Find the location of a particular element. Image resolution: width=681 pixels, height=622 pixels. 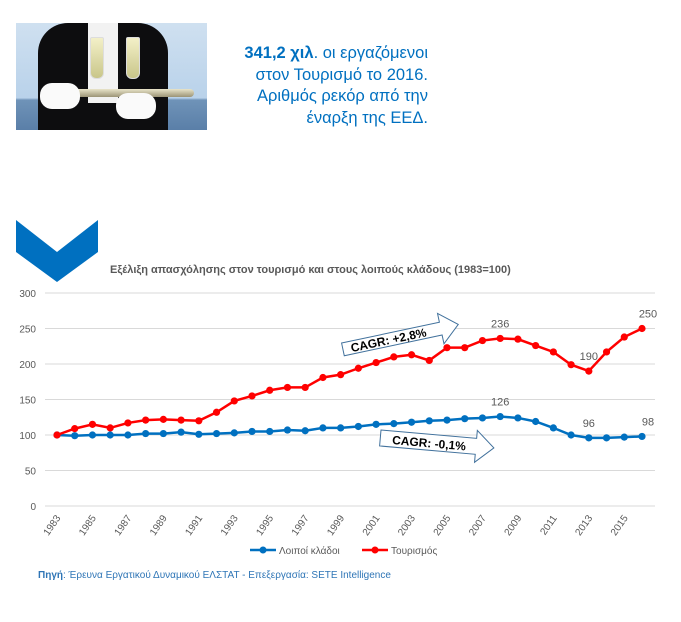

x-tick-label: 2013 is located at coordinates (585, 525).